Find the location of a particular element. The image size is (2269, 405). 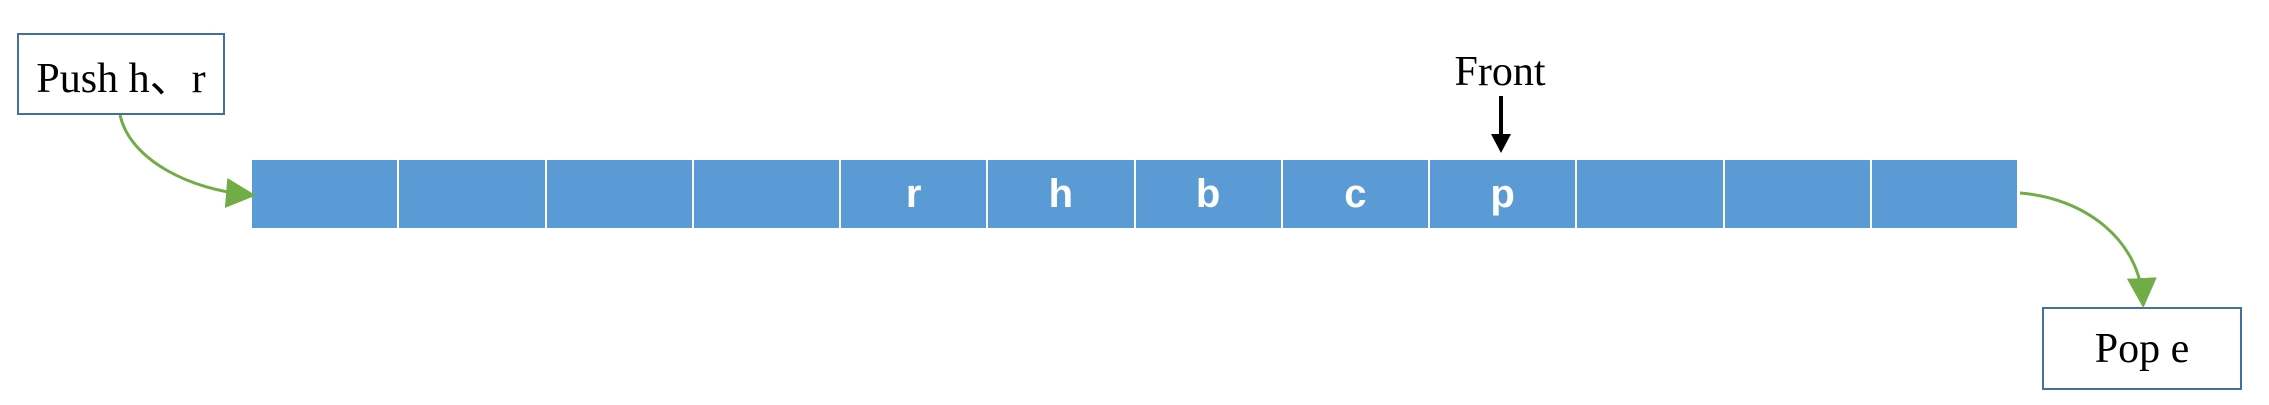

queue-cell: b is located at coordinates (1209, 194).